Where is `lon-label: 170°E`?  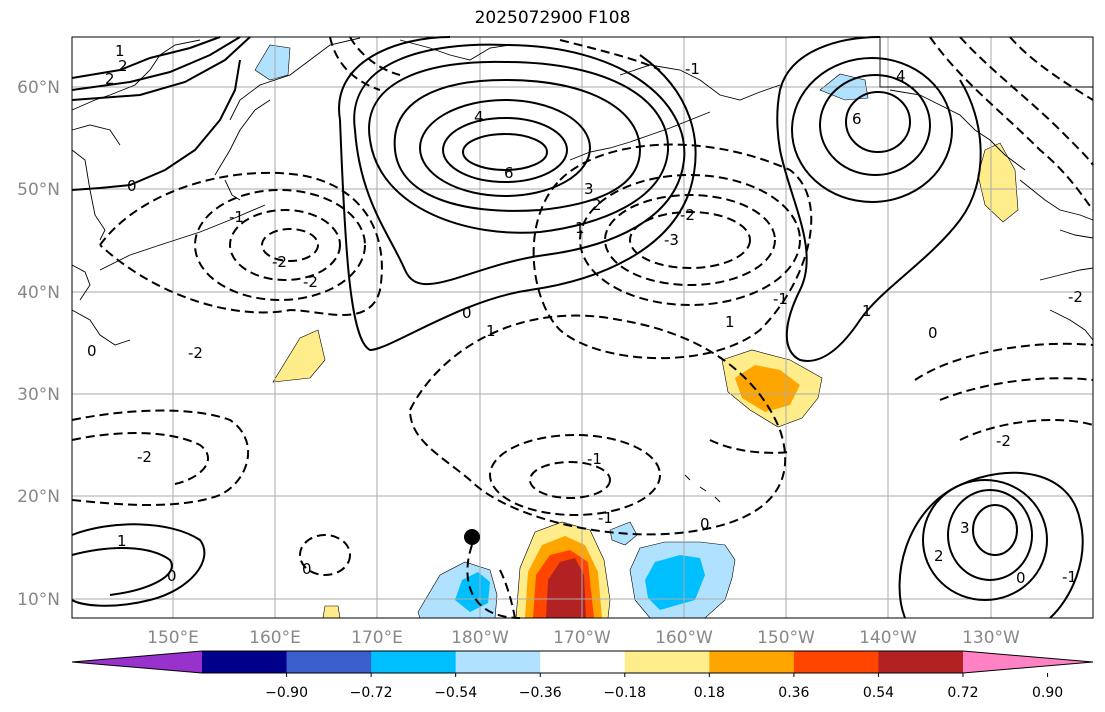 lon-label: 170°E is located at coordinates (377, 638).